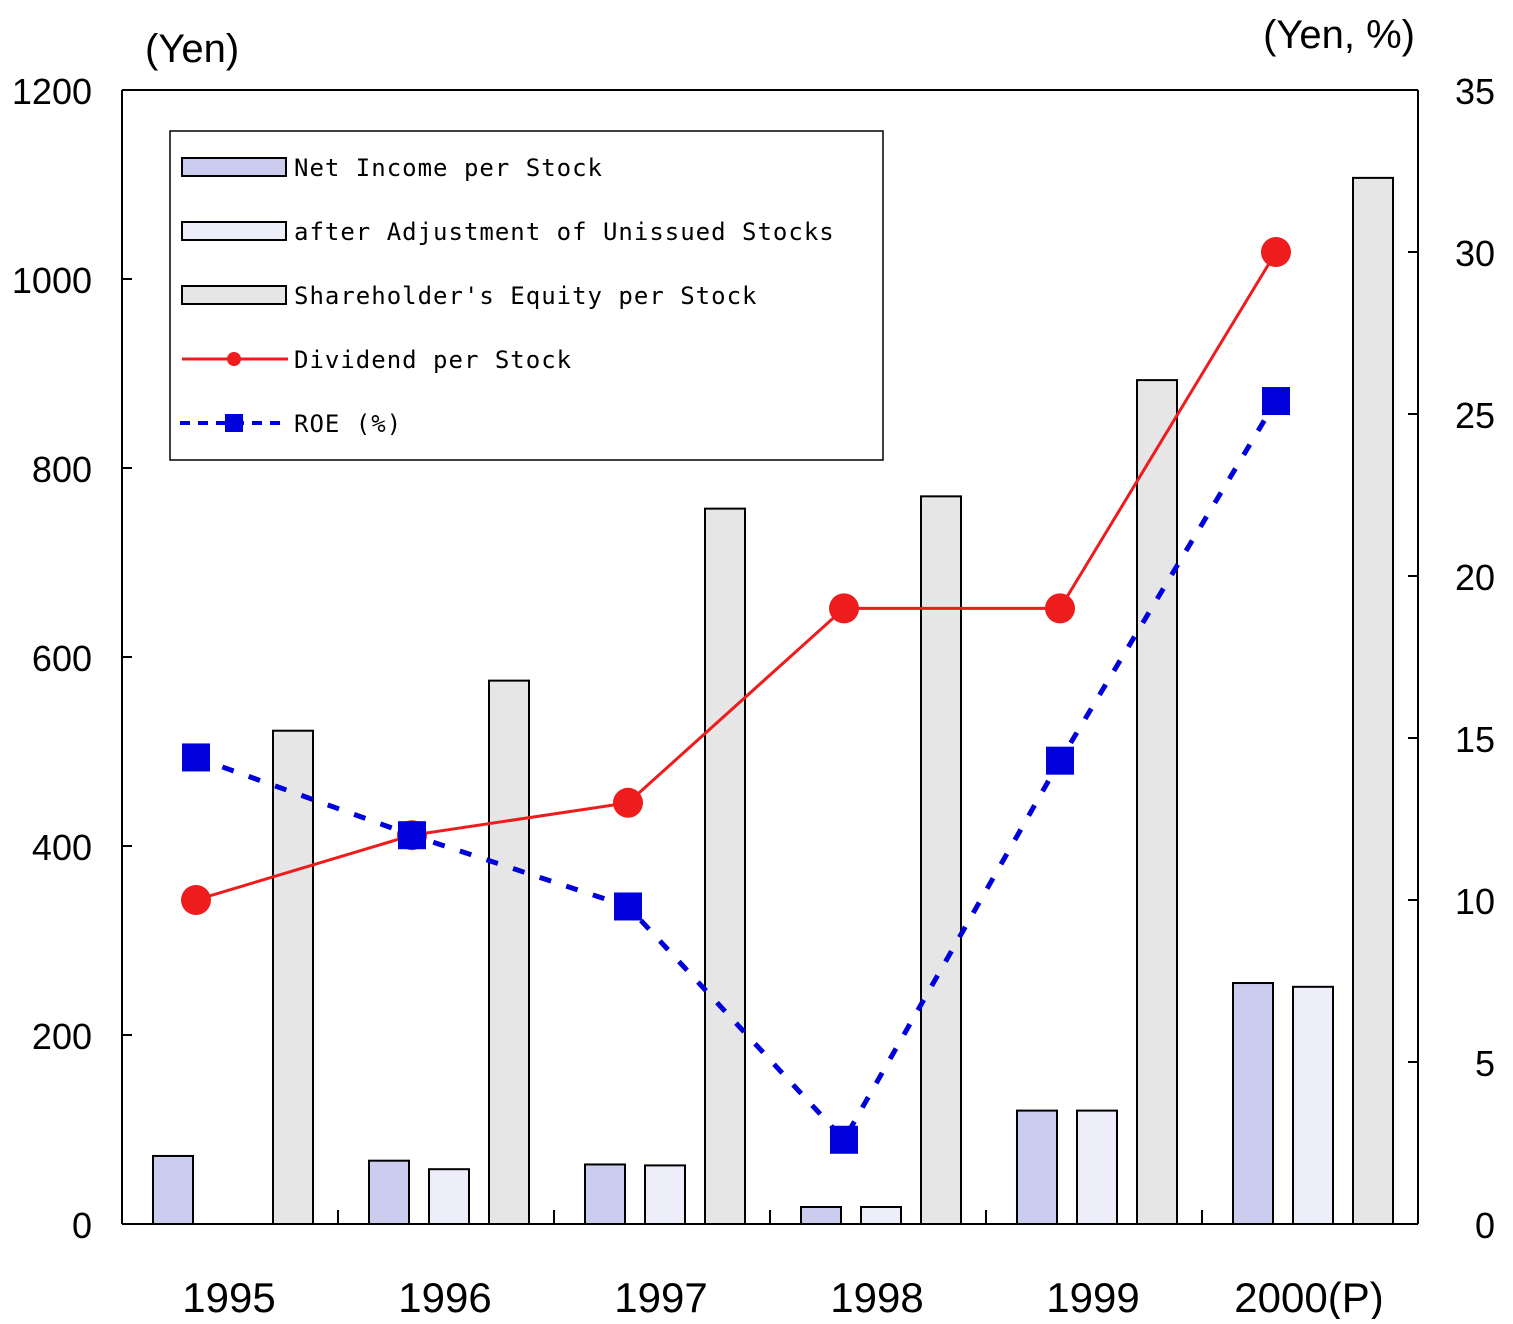 The height and width of the screenshot is (1324, 1513). I want to click on legend-label-shareholder-s-equity-per-stock: Shareholder's Equity per Stock, so click(525, 296).